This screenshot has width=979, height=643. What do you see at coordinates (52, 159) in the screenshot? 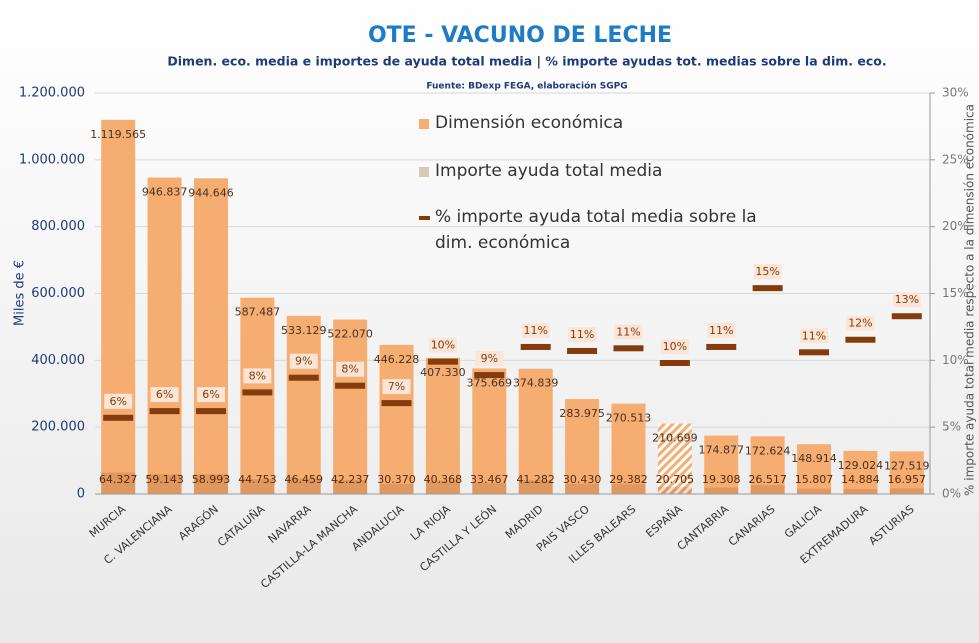
I see `y-tick-label: 1.000.000` at bounding box center [52, 159].